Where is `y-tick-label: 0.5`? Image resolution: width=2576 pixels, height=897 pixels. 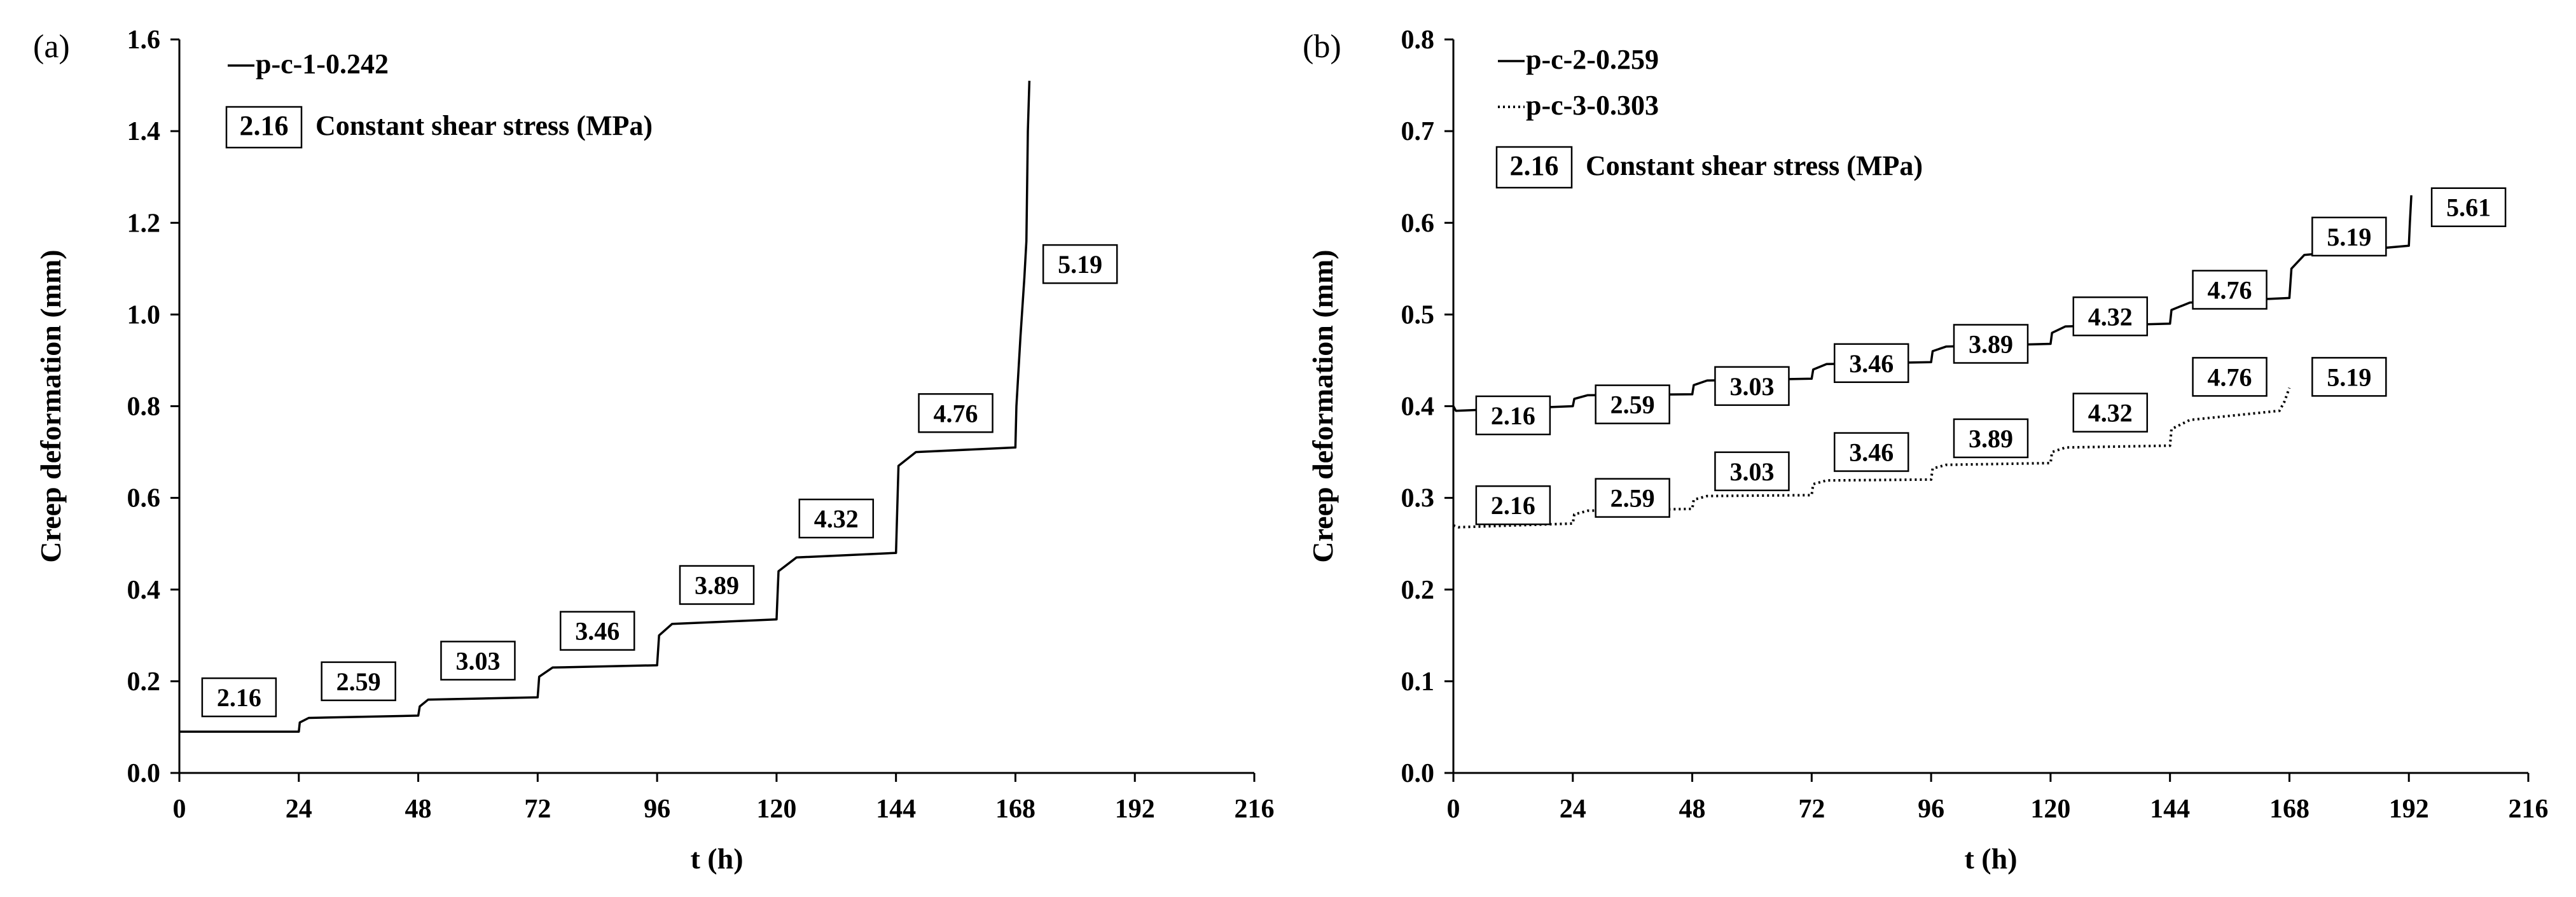 y-tick-label: 0.5 is located at coordinates (1418, 315).